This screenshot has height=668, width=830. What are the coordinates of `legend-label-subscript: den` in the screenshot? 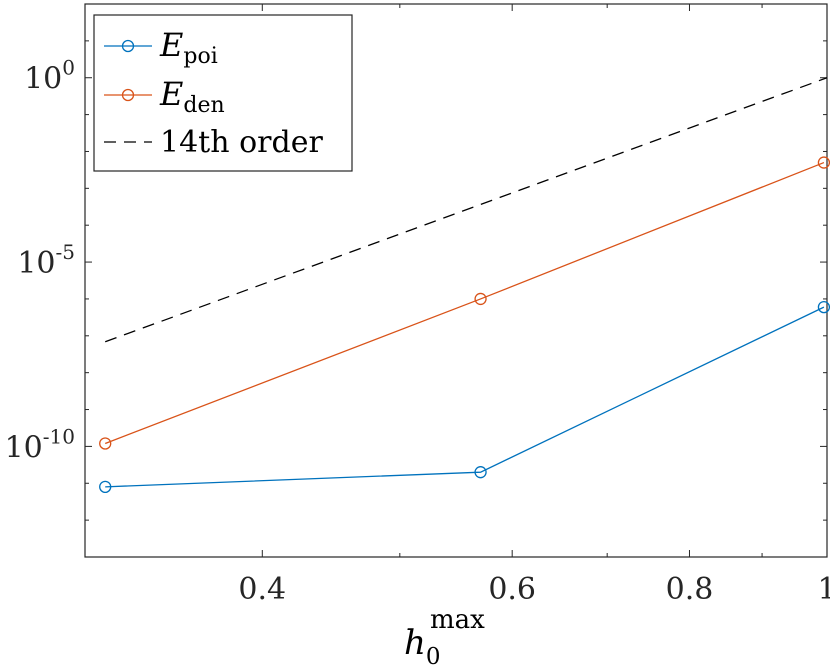 It's located at (203, 105).